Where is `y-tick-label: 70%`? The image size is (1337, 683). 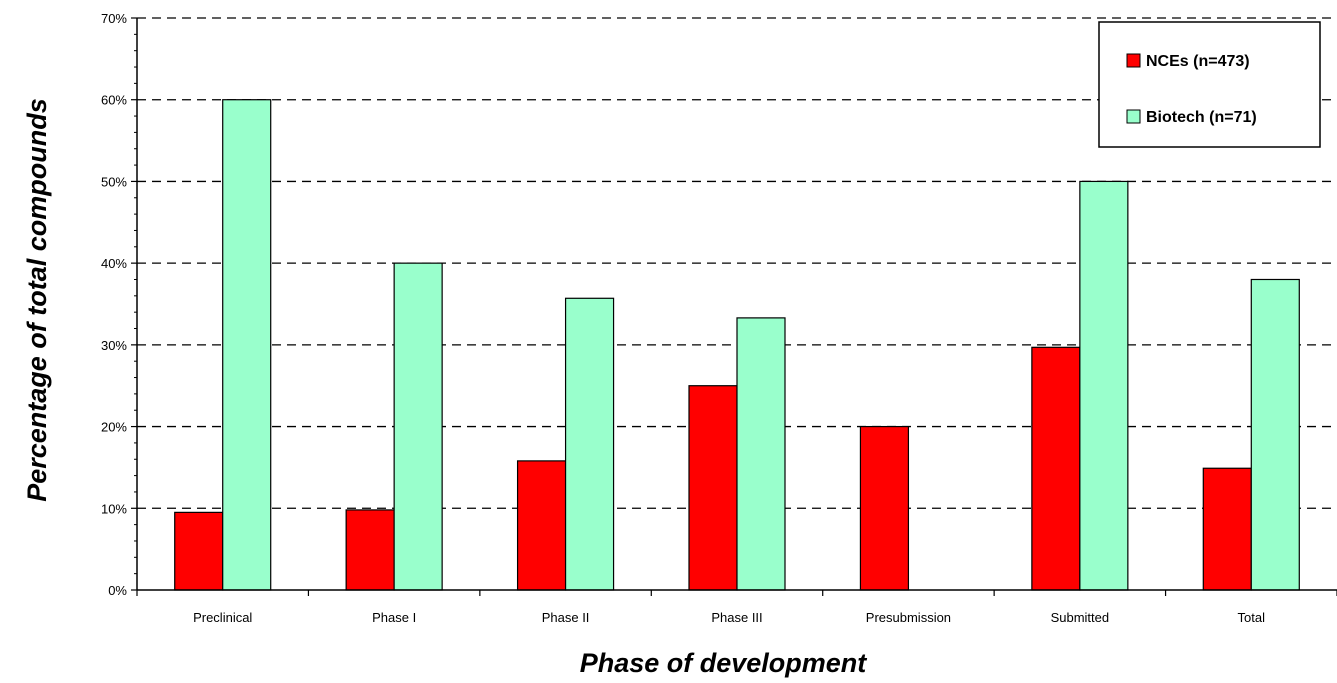 y-tick-label: 70% is located at coordinates (114, 18).